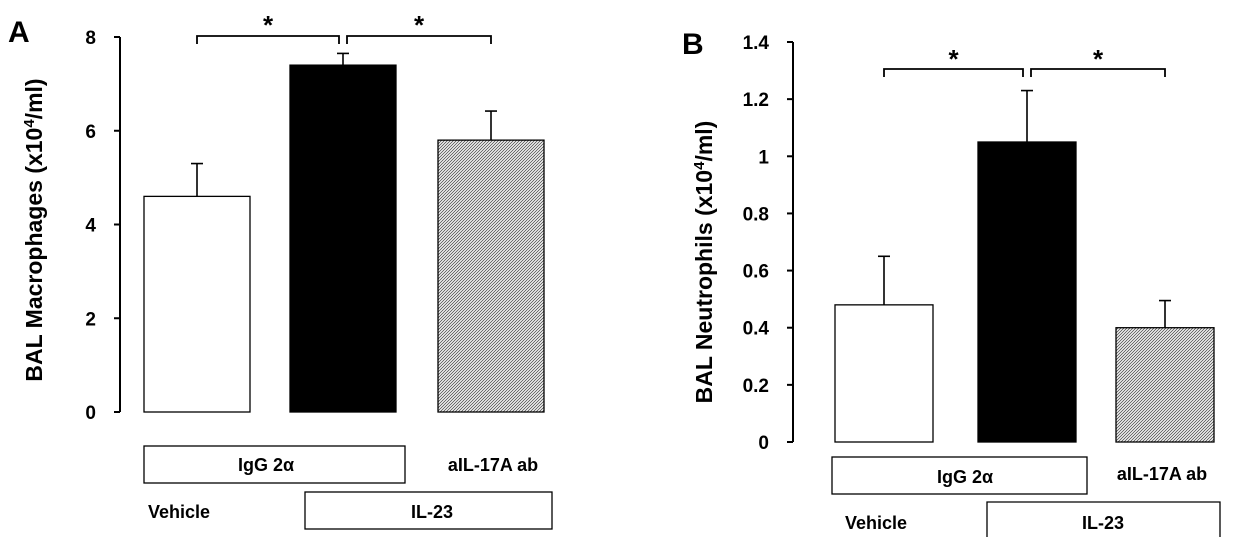  I want to click on panel-a-igg-box, so click(274, 464).